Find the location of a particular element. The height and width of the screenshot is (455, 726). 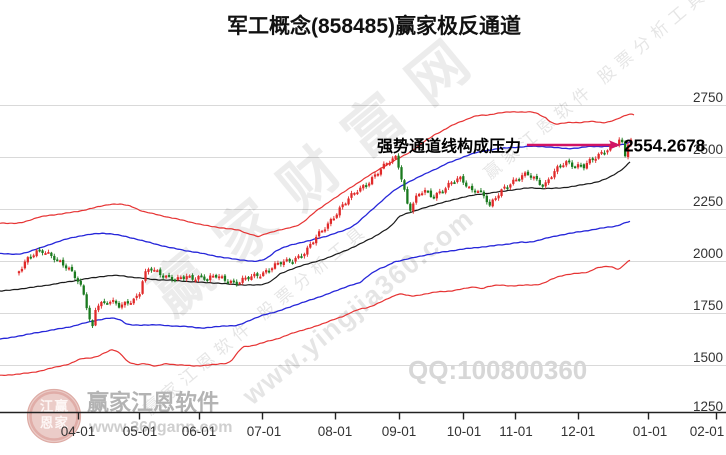

svg-text: 10-01 is located at coordinates (464, 431).